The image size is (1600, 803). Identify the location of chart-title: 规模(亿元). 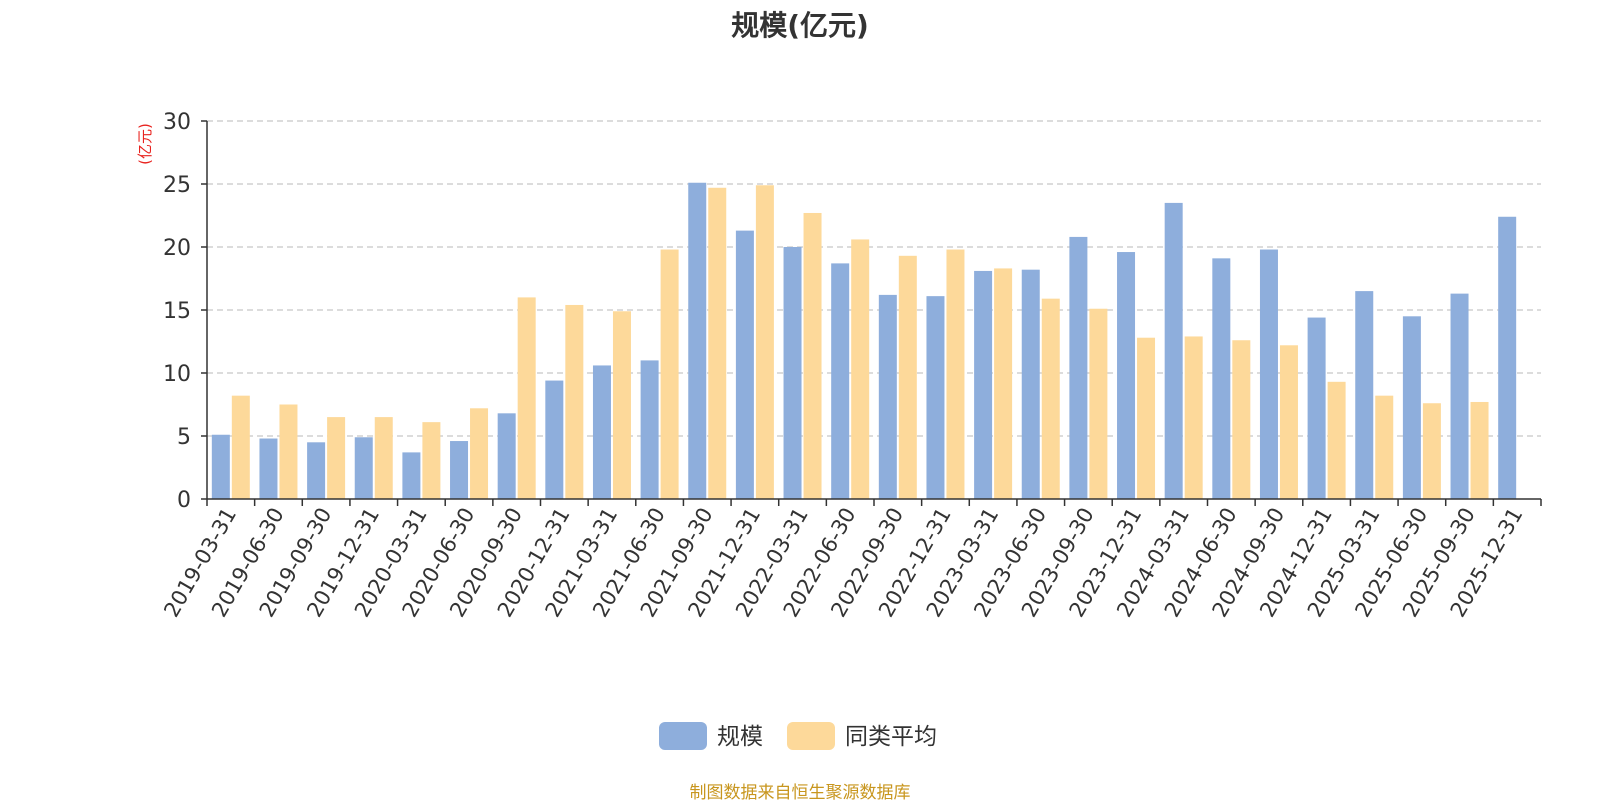
(800, 25).